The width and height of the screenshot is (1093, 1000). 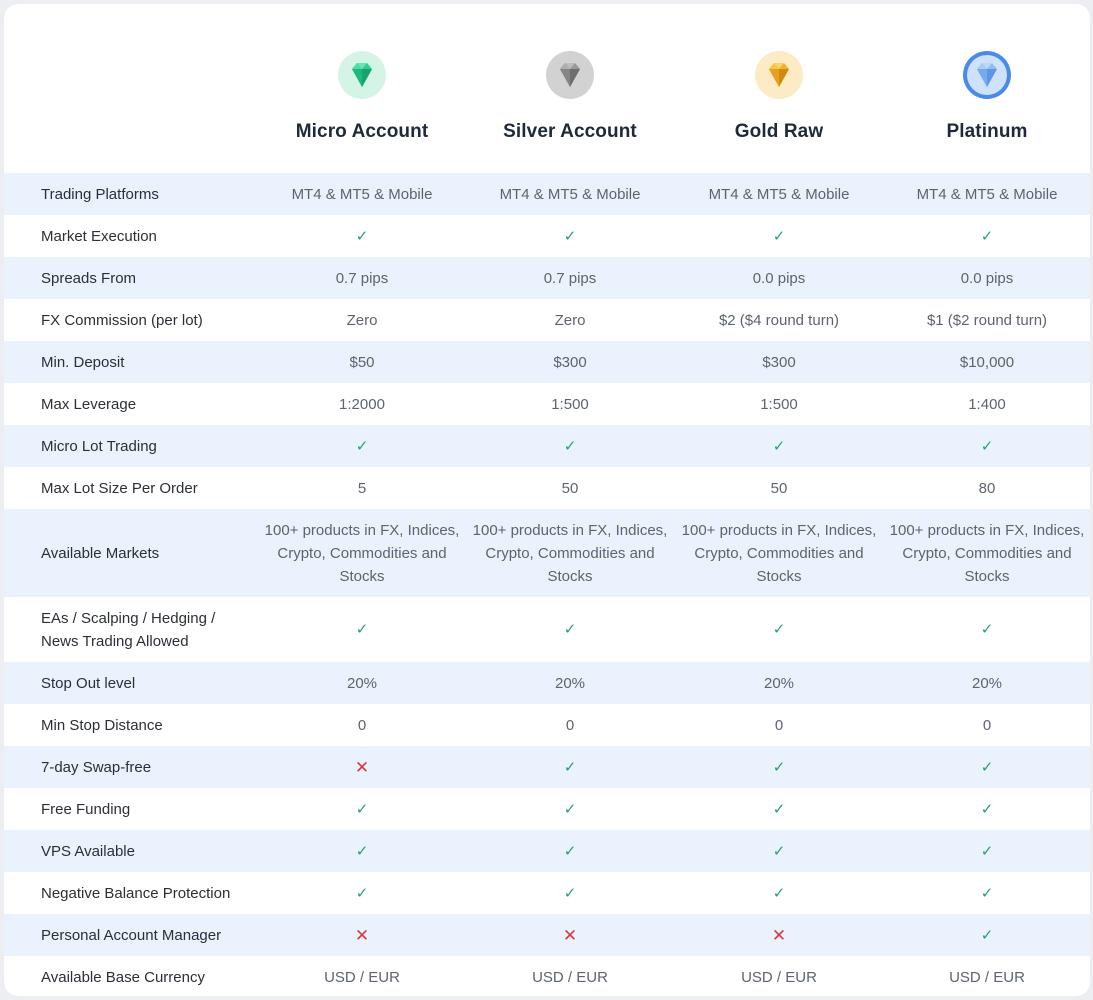 What do you see at coordinates (547, 236) in the screenshot?
I see `table-row: Market Execution ✓ ✓ ✓ ✓` at bounding box center [547, 236].